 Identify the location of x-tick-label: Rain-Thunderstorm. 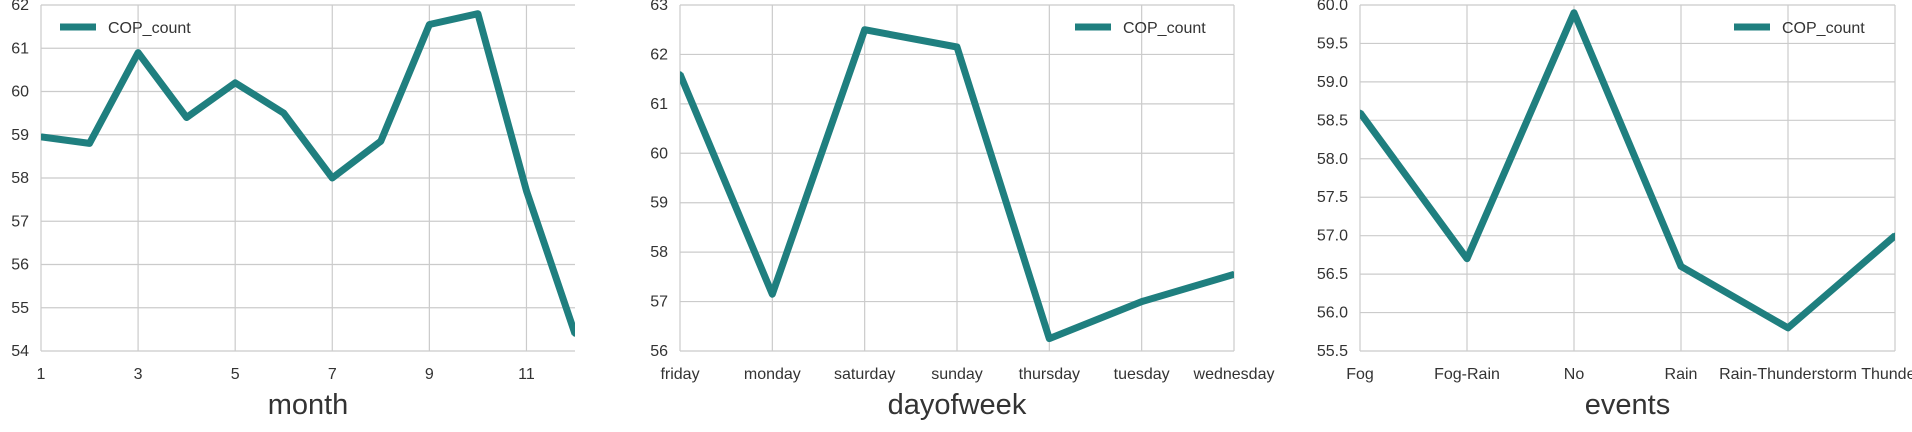
(1788, 374).